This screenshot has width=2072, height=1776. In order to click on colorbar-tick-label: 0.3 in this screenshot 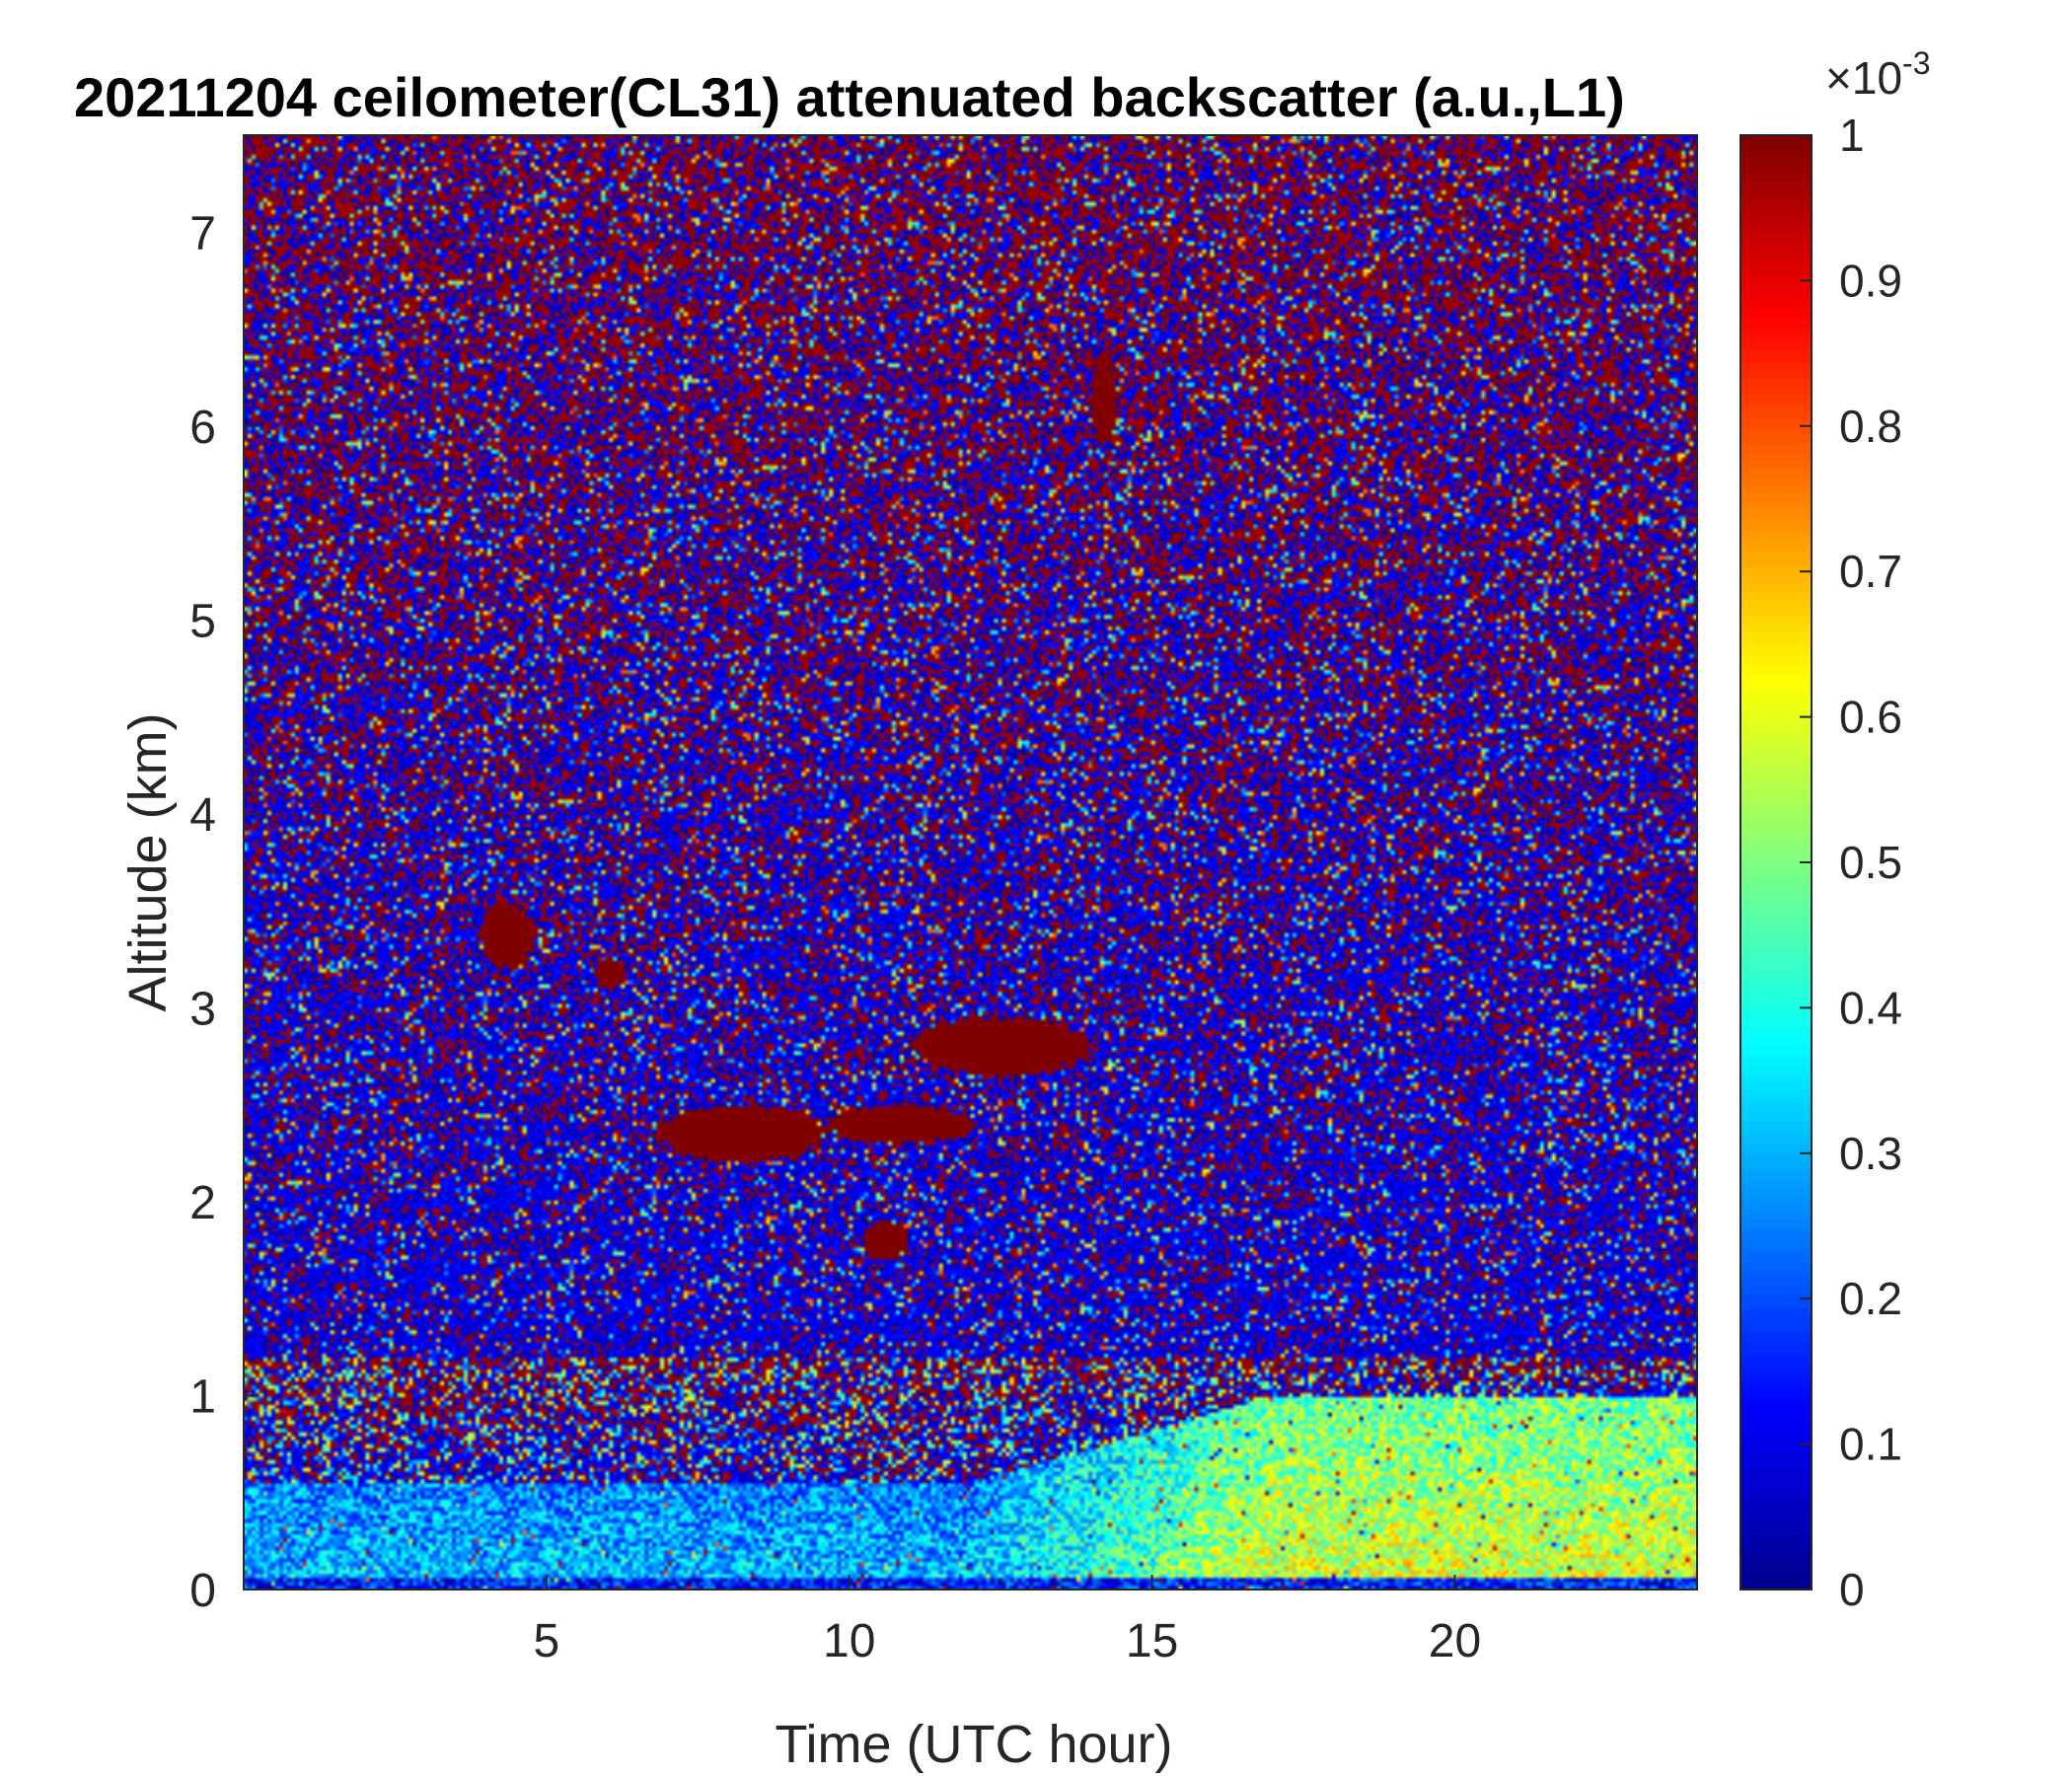, I will do `click(1870, 1154)`.